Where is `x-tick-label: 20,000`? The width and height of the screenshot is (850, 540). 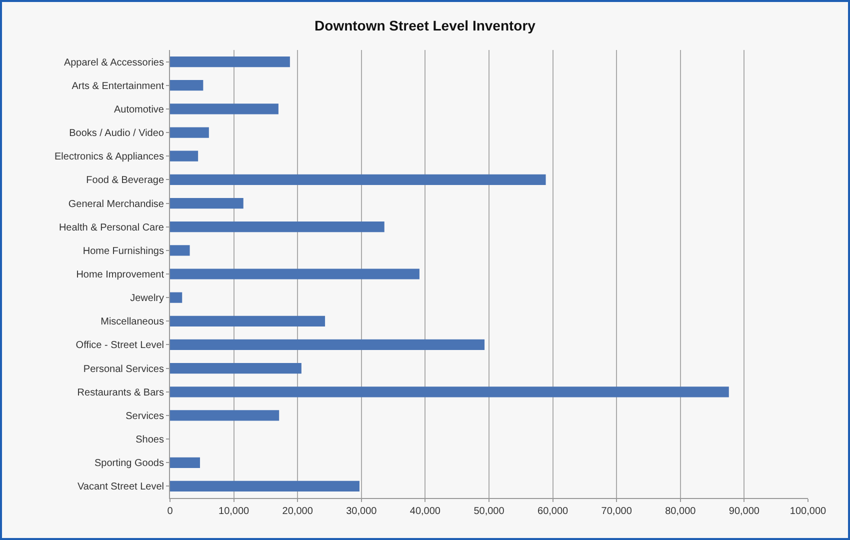 x-tick-label: 20,000 is located at coordinates (298, 511).